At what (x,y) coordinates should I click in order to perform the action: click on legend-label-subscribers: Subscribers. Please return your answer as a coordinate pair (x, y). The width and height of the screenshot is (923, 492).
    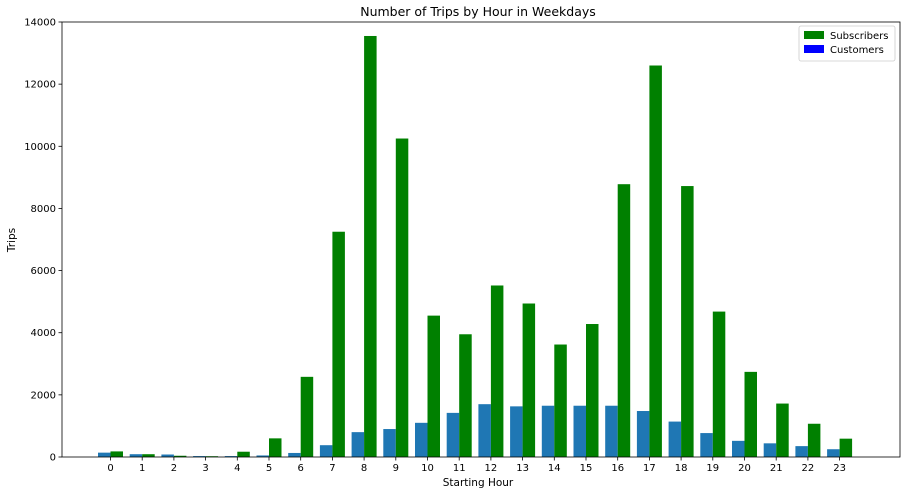
    Looking at the image, I should click on (859, 36).